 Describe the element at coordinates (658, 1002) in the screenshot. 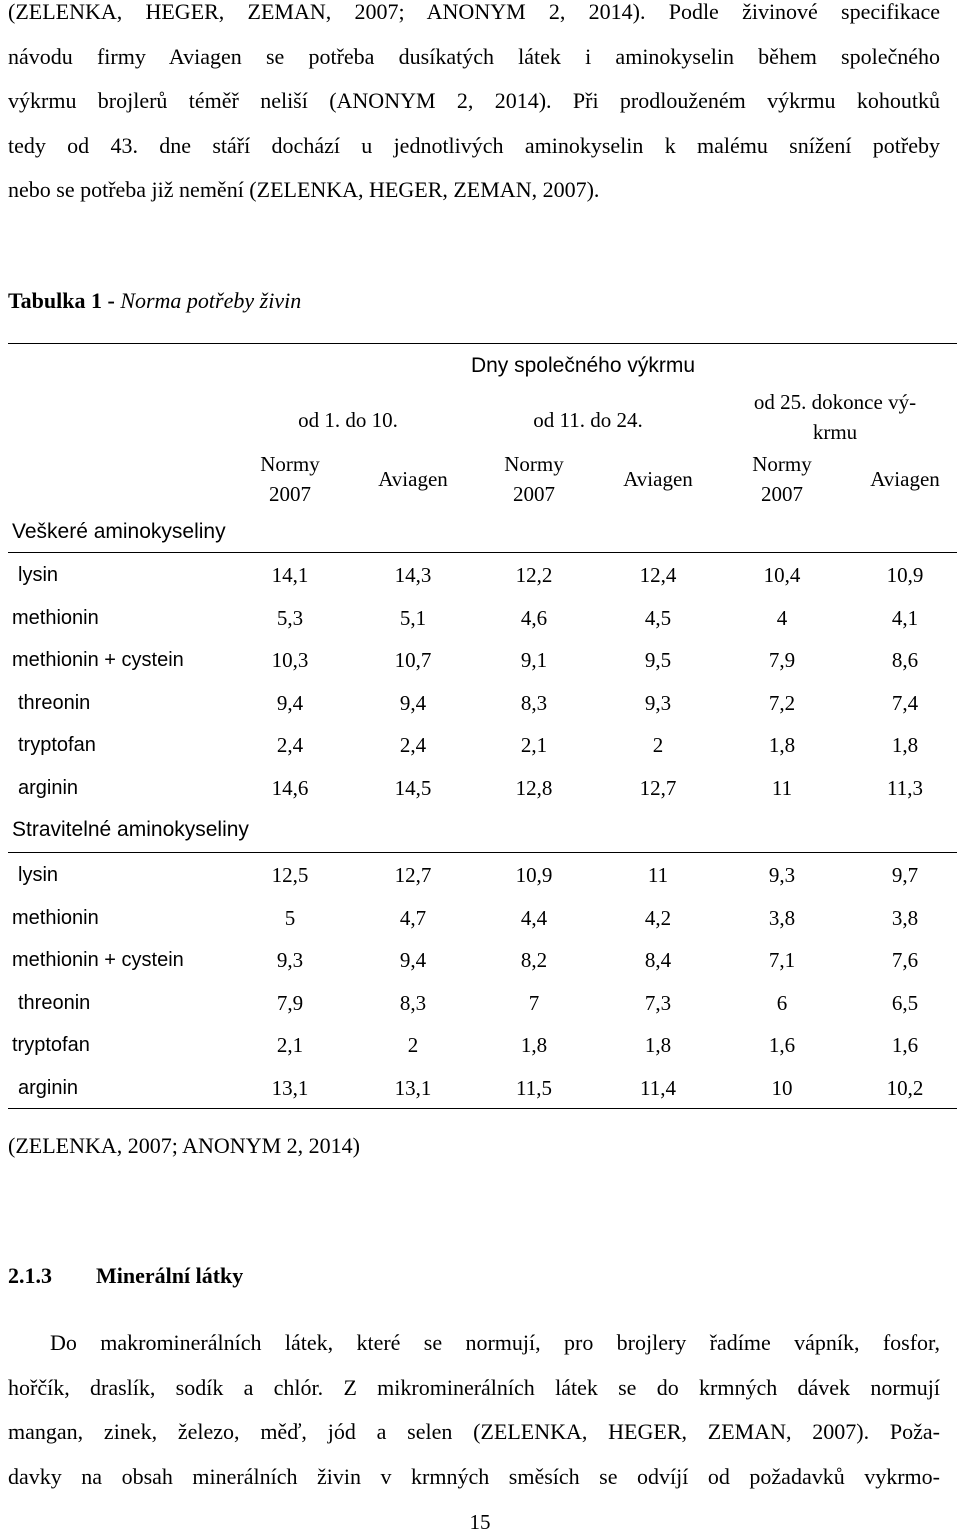

I see `table-cell: 7,3` at that location.